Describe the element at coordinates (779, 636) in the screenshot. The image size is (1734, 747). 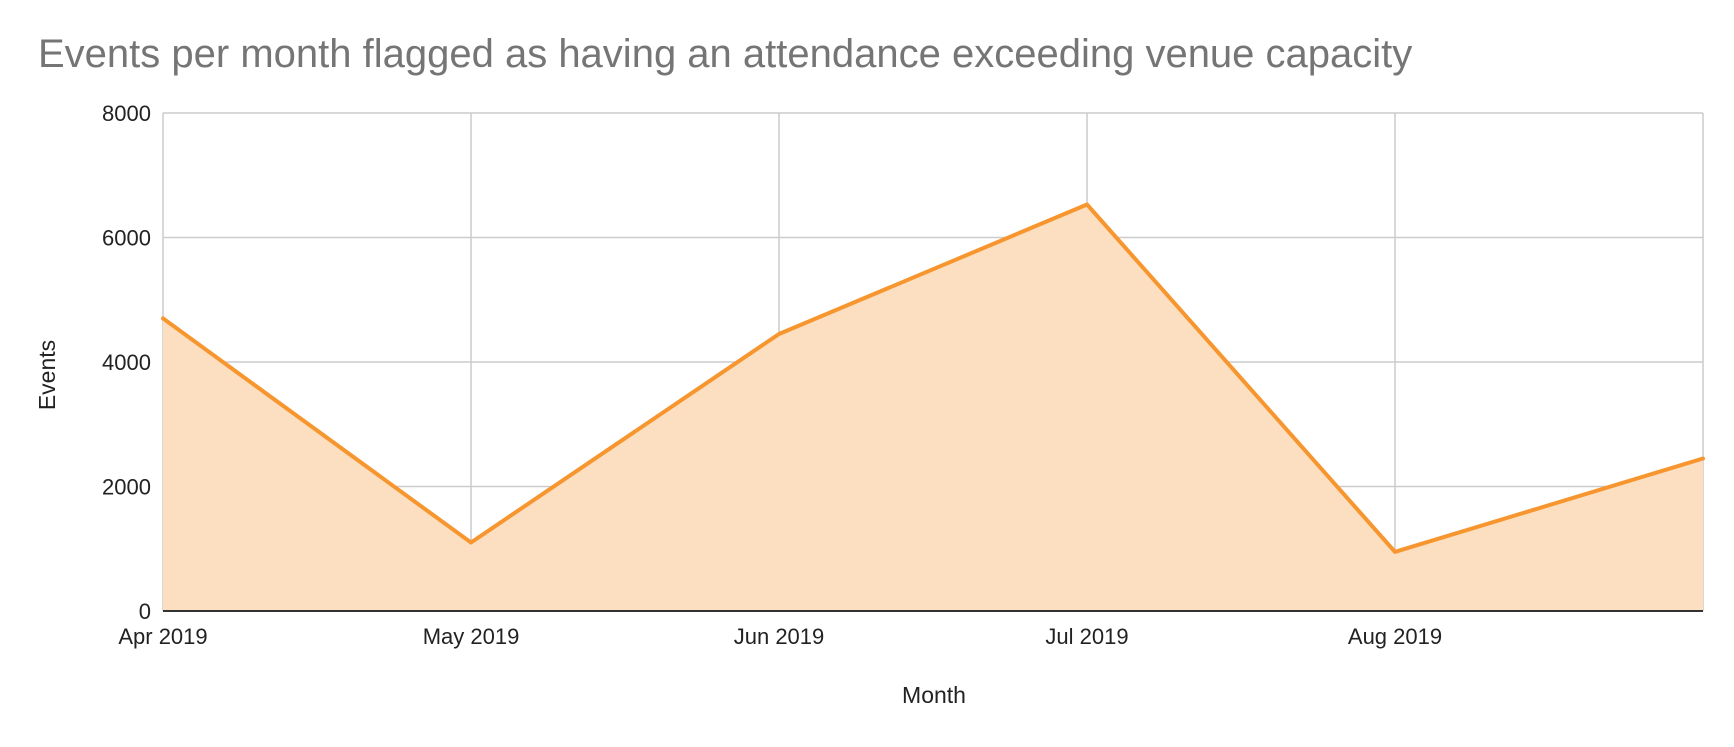
I see `x-tick-label: Jun 2019` at that location.